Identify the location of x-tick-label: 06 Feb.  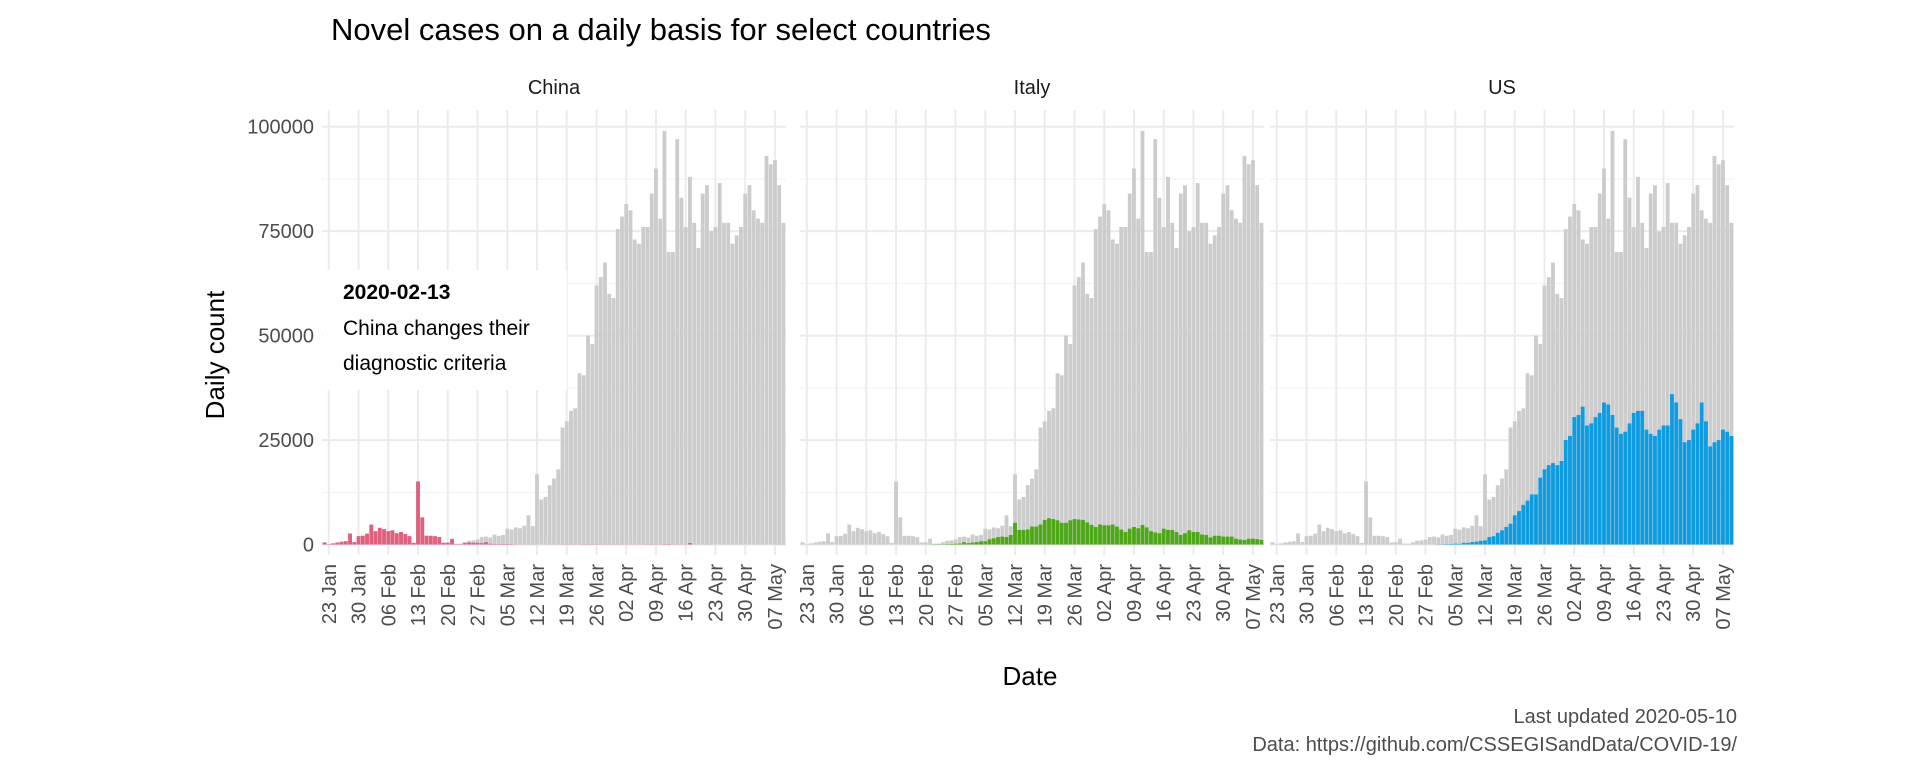
(1337, 595).